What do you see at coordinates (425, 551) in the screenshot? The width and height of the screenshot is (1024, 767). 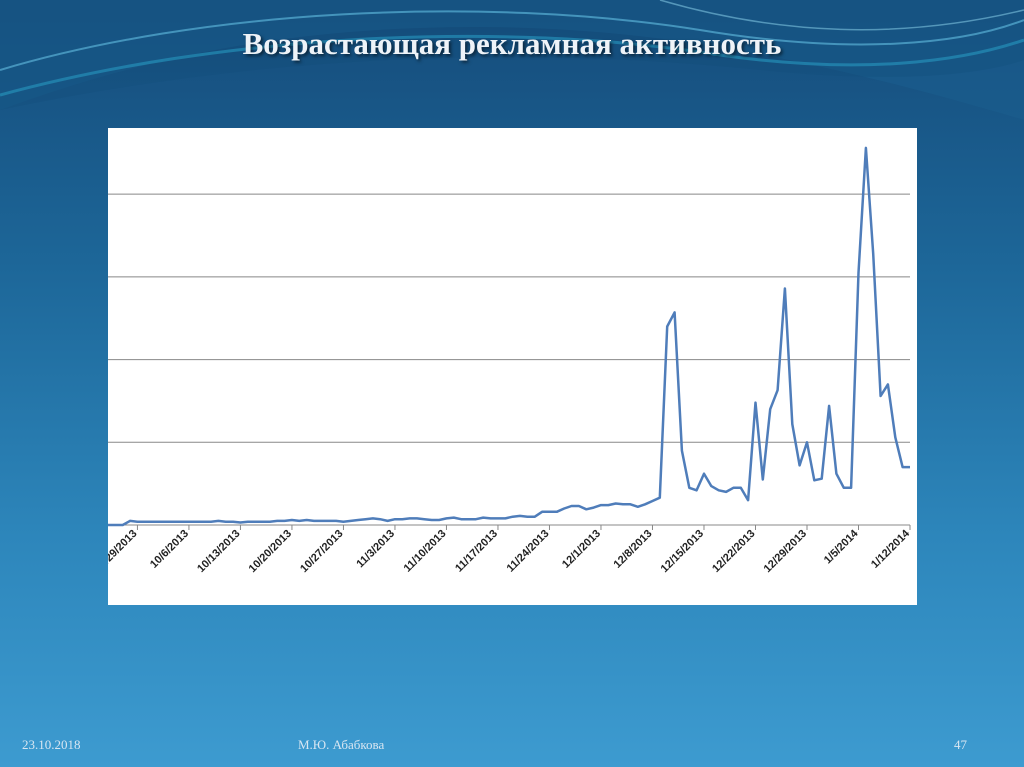 I see `x-tick-label: 11/10/2013` at bounding box center [425, 551].